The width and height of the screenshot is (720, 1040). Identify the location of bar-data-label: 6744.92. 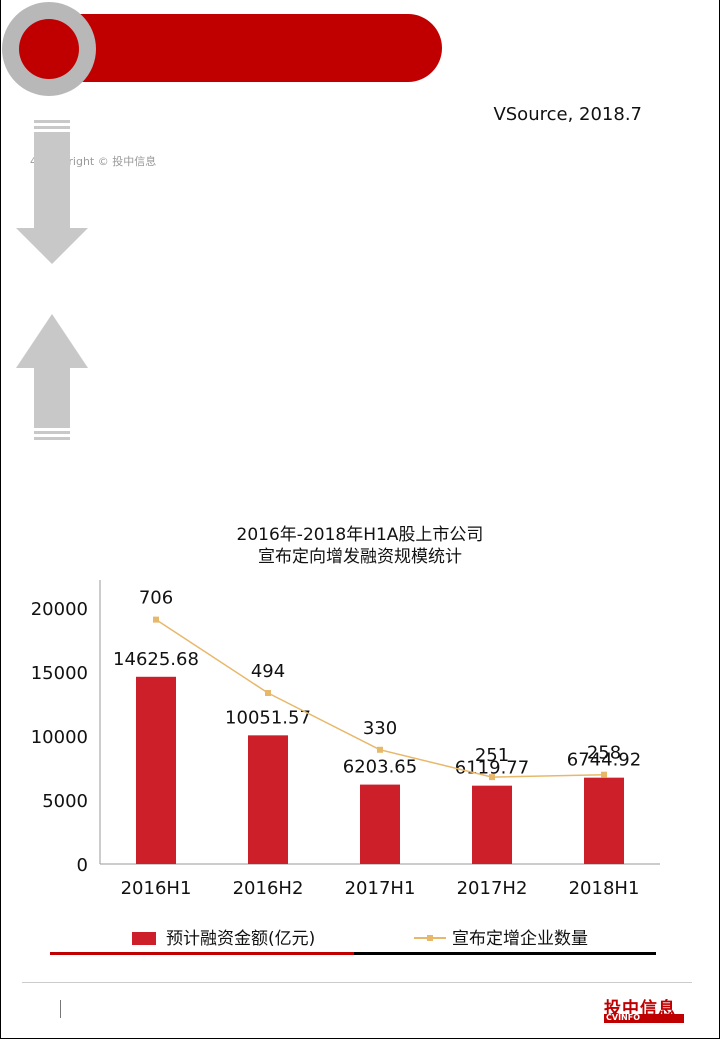
(604, 760).